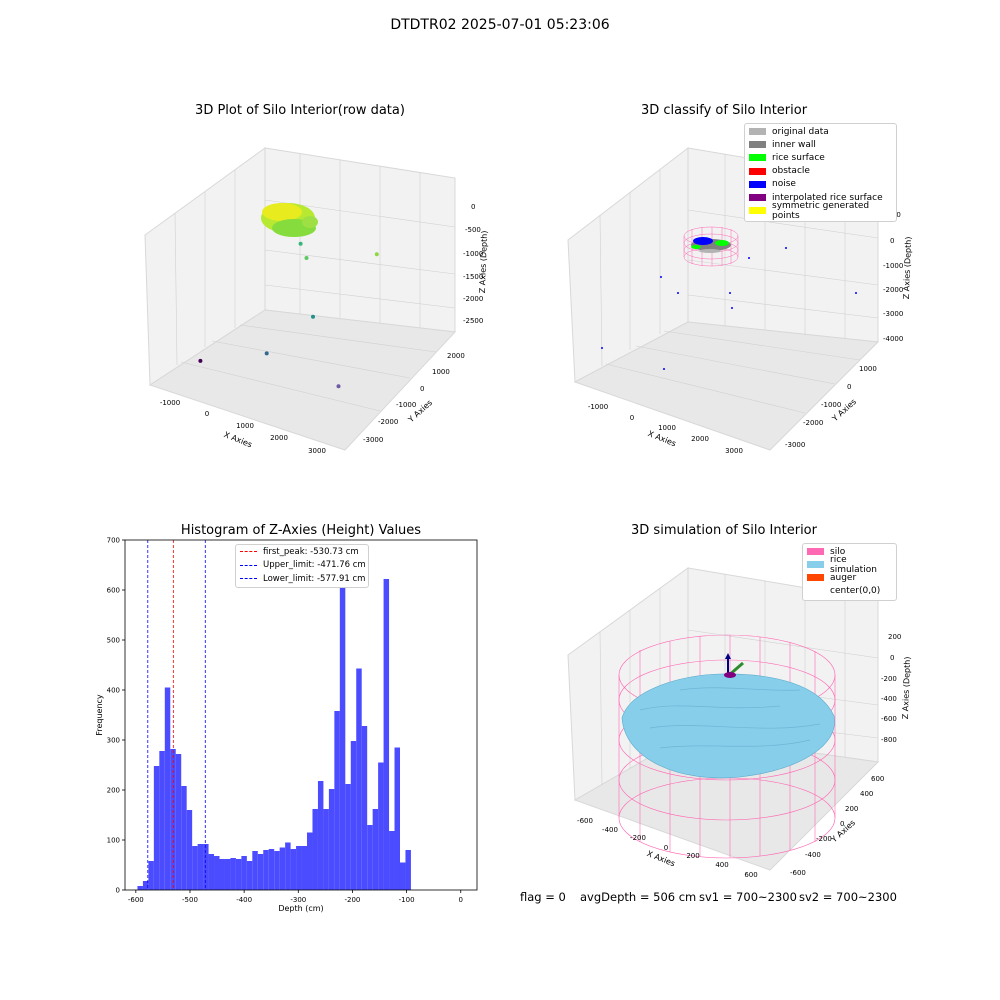 The height and width of the screenshot is (1000, 1000). I want to click on classify-legend-item: symmetric generated points, so click(820, 211).